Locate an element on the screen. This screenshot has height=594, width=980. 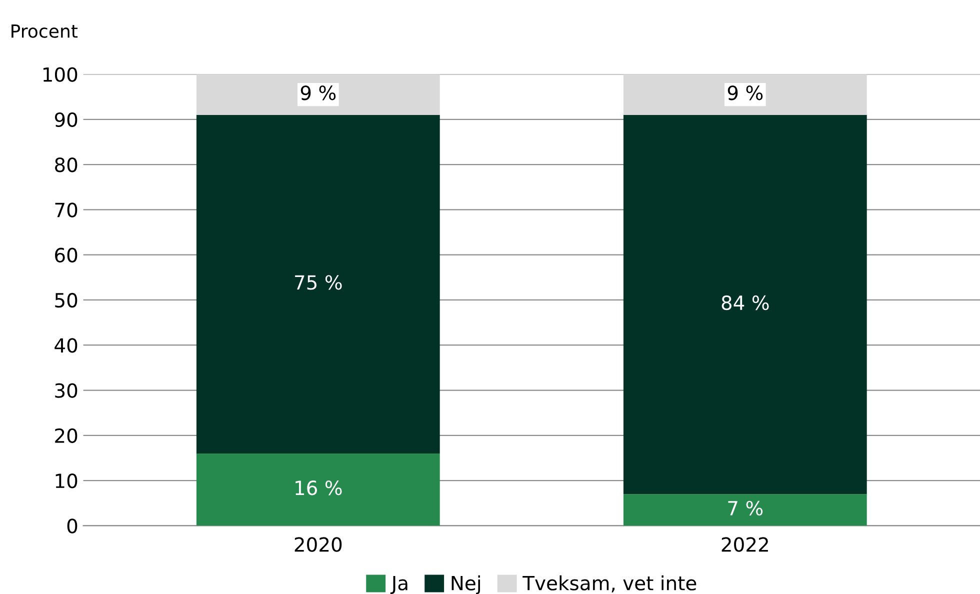
y-axis-title: Procent is located at coordinates (45, 31).